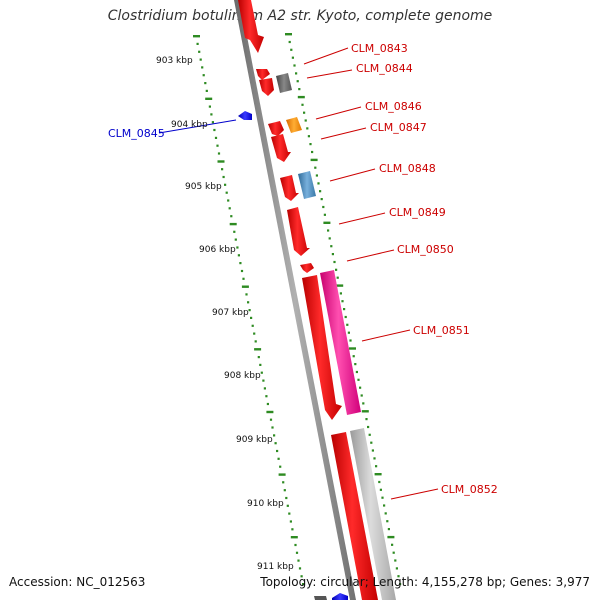  I want to click on accession-info: Accession: NC_012563, so click(77, 582).